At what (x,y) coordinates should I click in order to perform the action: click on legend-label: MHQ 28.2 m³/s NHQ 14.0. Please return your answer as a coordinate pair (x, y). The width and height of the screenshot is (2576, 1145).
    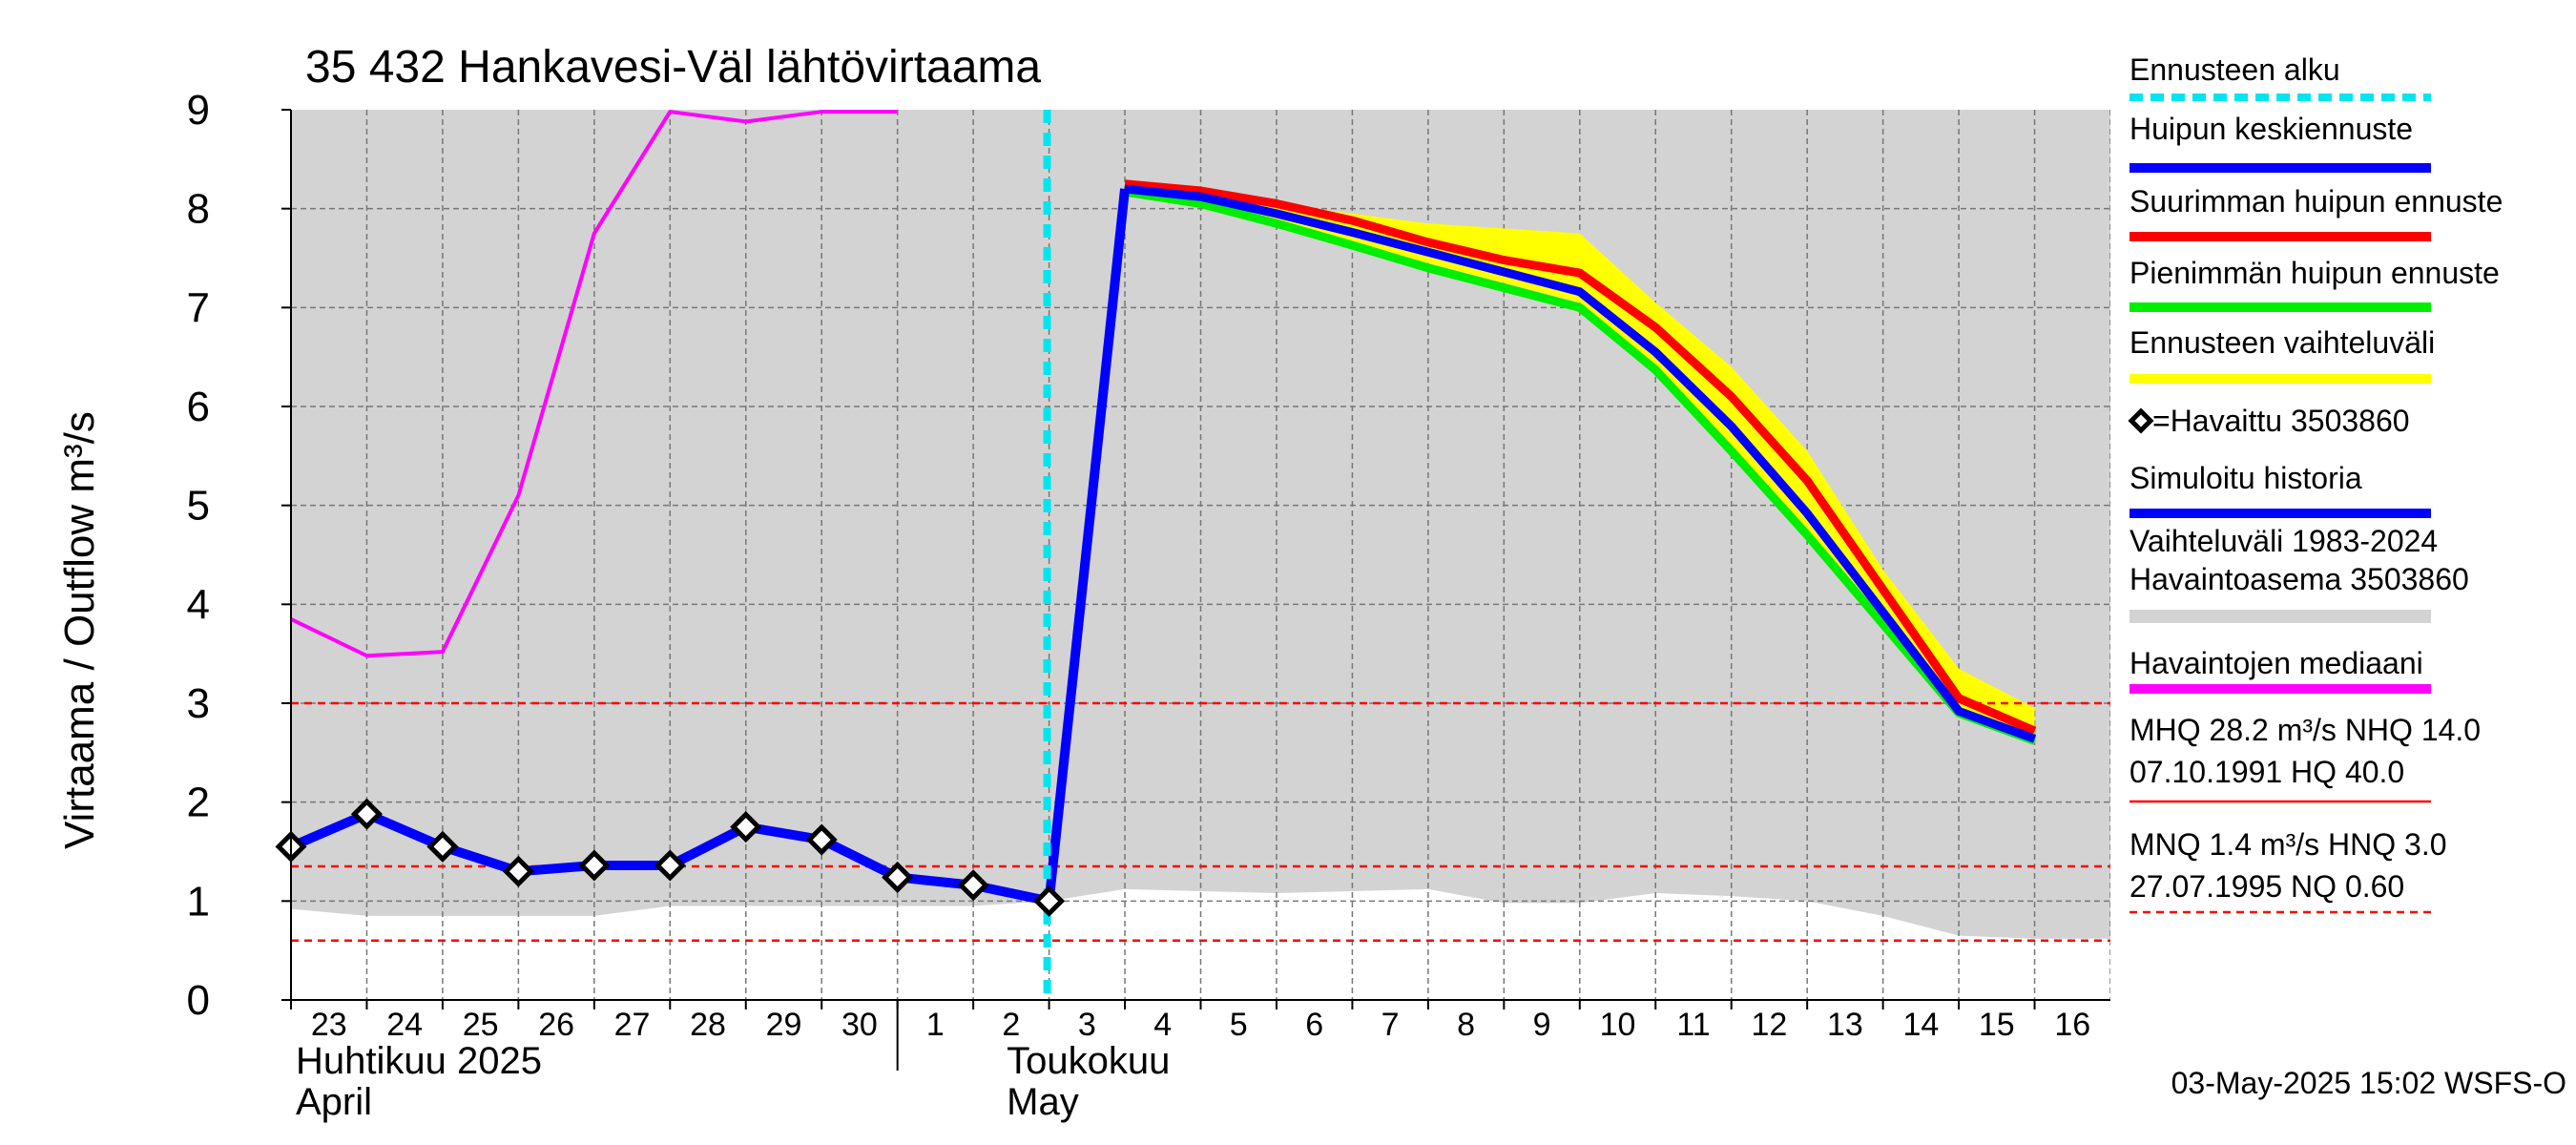
    Looking at the image, I should click on (2305, 730).